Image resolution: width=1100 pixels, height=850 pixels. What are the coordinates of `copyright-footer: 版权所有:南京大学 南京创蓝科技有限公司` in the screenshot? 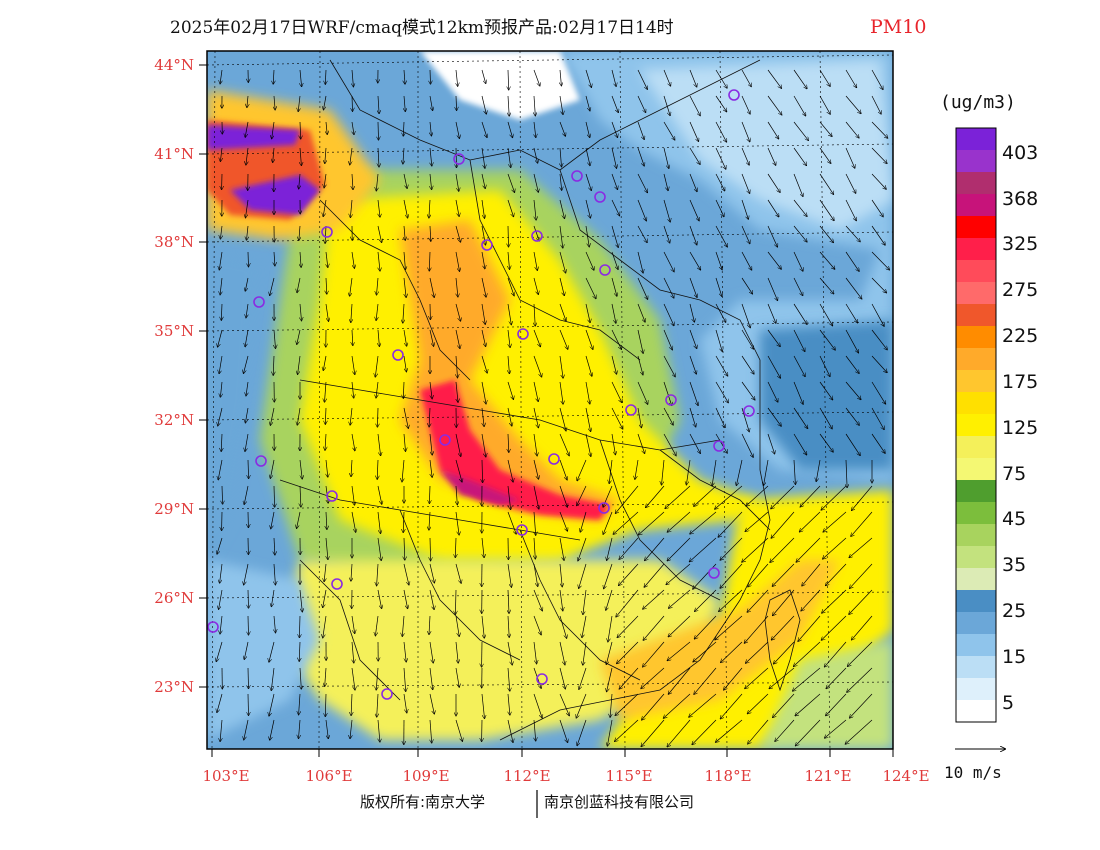 It's located at (527, 804).